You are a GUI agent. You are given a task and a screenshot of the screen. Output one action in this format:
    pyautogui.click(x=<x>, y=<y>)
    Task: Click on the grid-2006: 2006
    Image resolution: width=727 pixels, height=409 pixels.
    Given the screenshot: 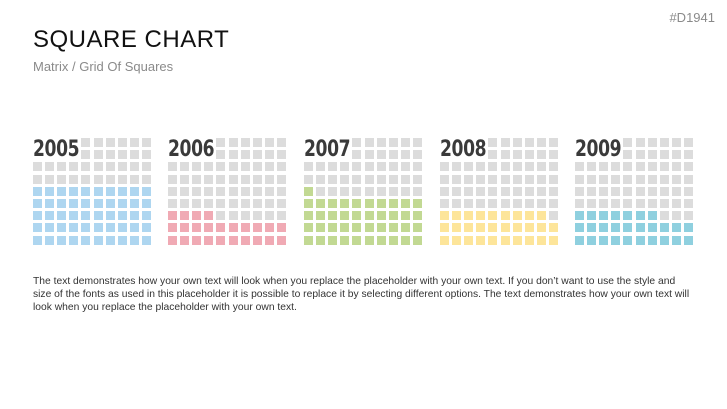 What is the action you would take?
    pyautogui.click(x=229, y=191)
    